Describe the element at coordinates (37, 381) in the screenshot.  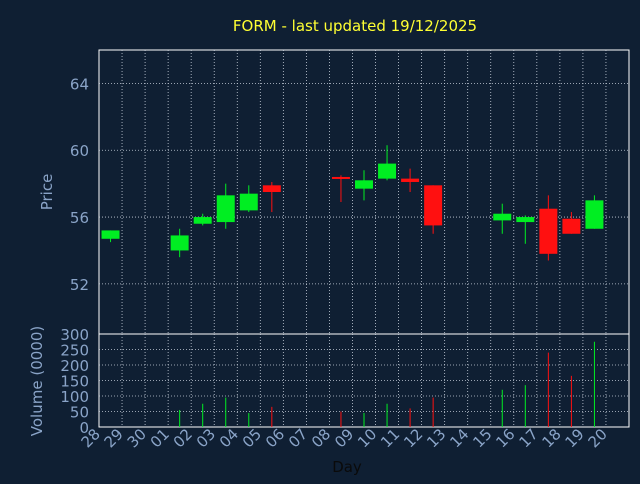
I see `volume-axis-label: Volume (0000)` at that location.